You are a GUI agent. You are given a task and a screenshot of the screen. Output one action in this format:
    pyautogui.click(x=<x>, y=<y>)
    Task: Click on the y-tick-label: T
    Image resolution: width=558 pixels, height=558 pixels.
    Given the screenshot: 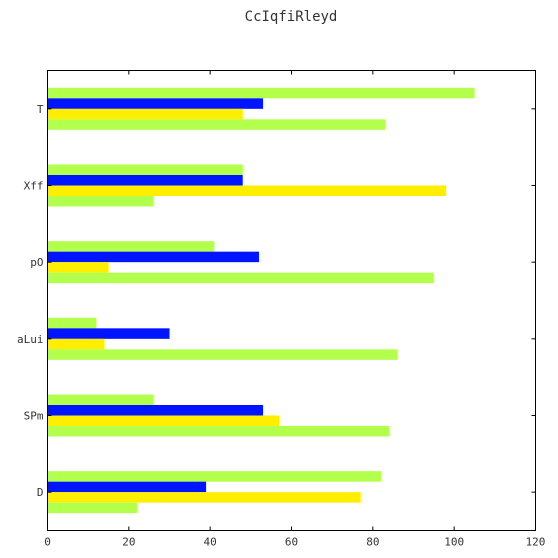 What is the action you would take?
    pyautogui.click(x=40, y=109)
    